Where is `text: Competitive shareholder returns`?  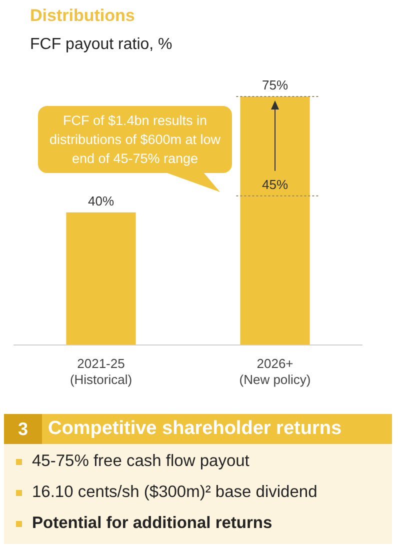 text: Competitive shareholder returns is located at coordinates (195, 429).